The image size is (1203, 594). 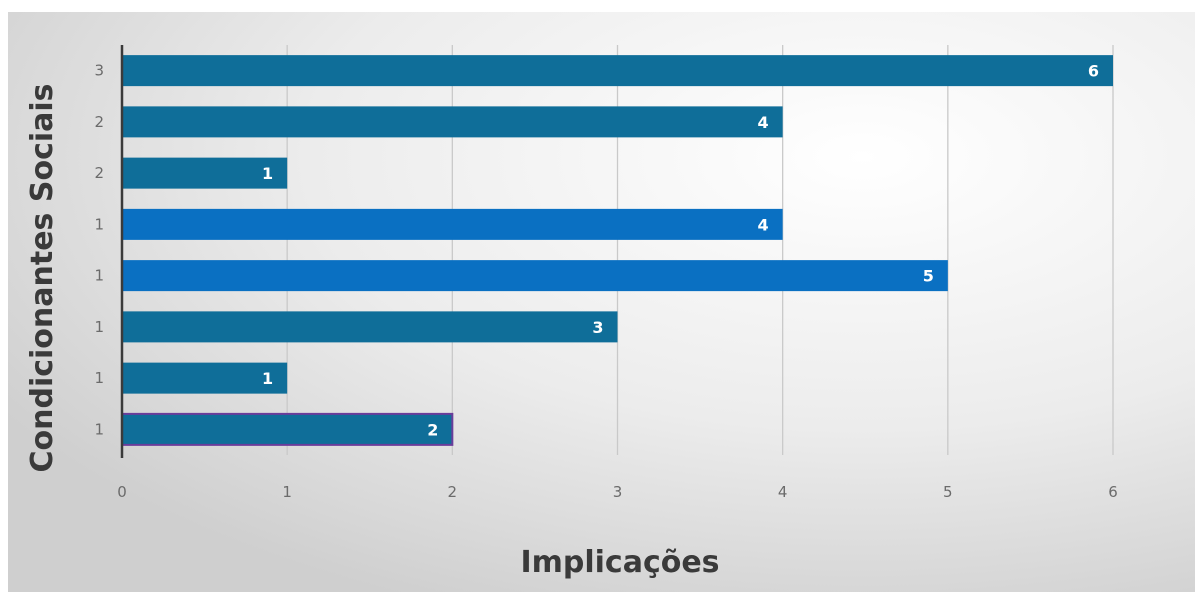 I want to click on x-tick-label: 6, so click(x=1113, y=492).